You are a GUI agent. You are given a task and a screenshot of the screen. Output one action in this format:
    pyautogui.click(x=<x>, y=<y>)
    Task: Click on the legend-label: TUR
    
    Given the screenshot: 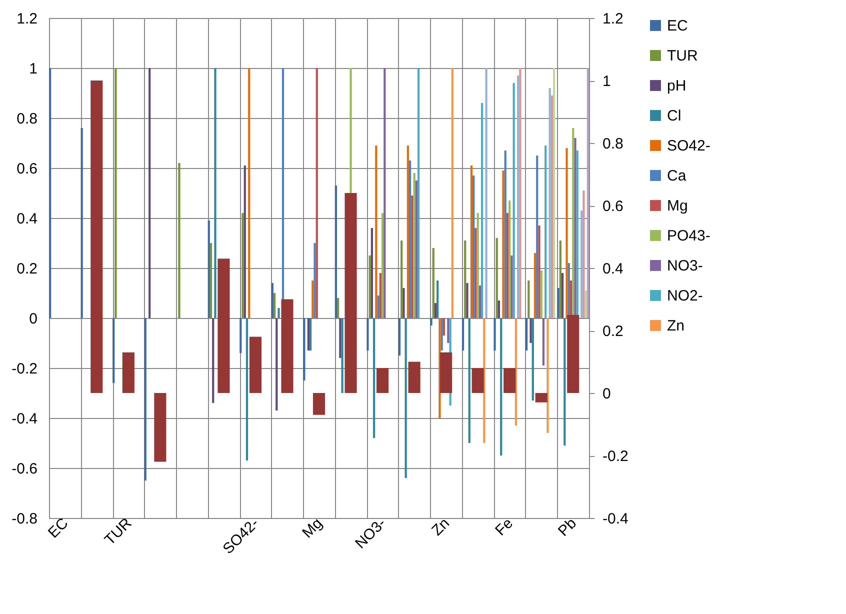 What is the action you would take?
    pyautogui.click(x=682, y=56)
    